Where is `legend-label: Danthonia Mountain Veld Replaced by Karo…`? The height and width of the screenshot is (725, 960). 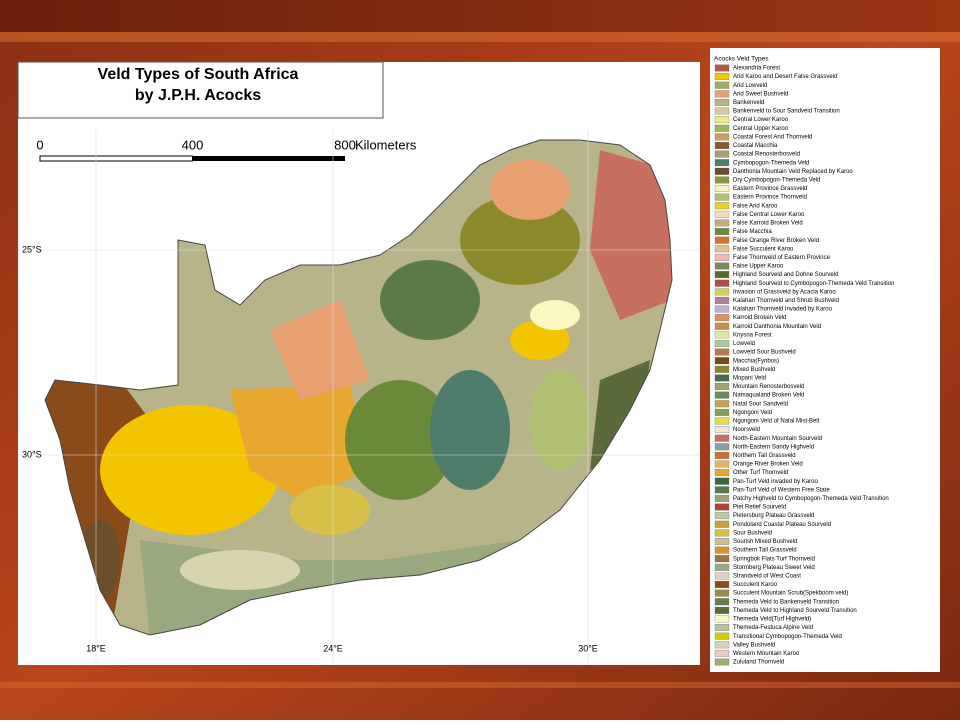
legend-label: Danthonia Mountain Veld Replaced by Karo… is located at coordinates (793, 172).